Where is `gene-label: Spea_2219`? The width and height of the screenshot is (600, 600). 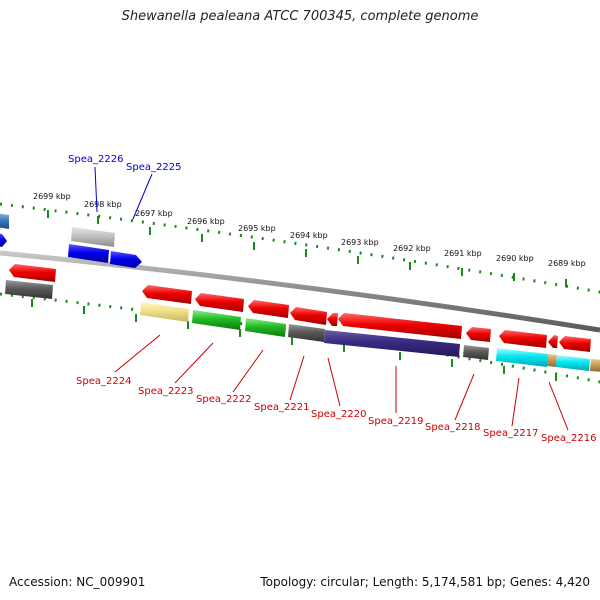 gene-label: Spea_2219 is located at coordinates (395, 421).